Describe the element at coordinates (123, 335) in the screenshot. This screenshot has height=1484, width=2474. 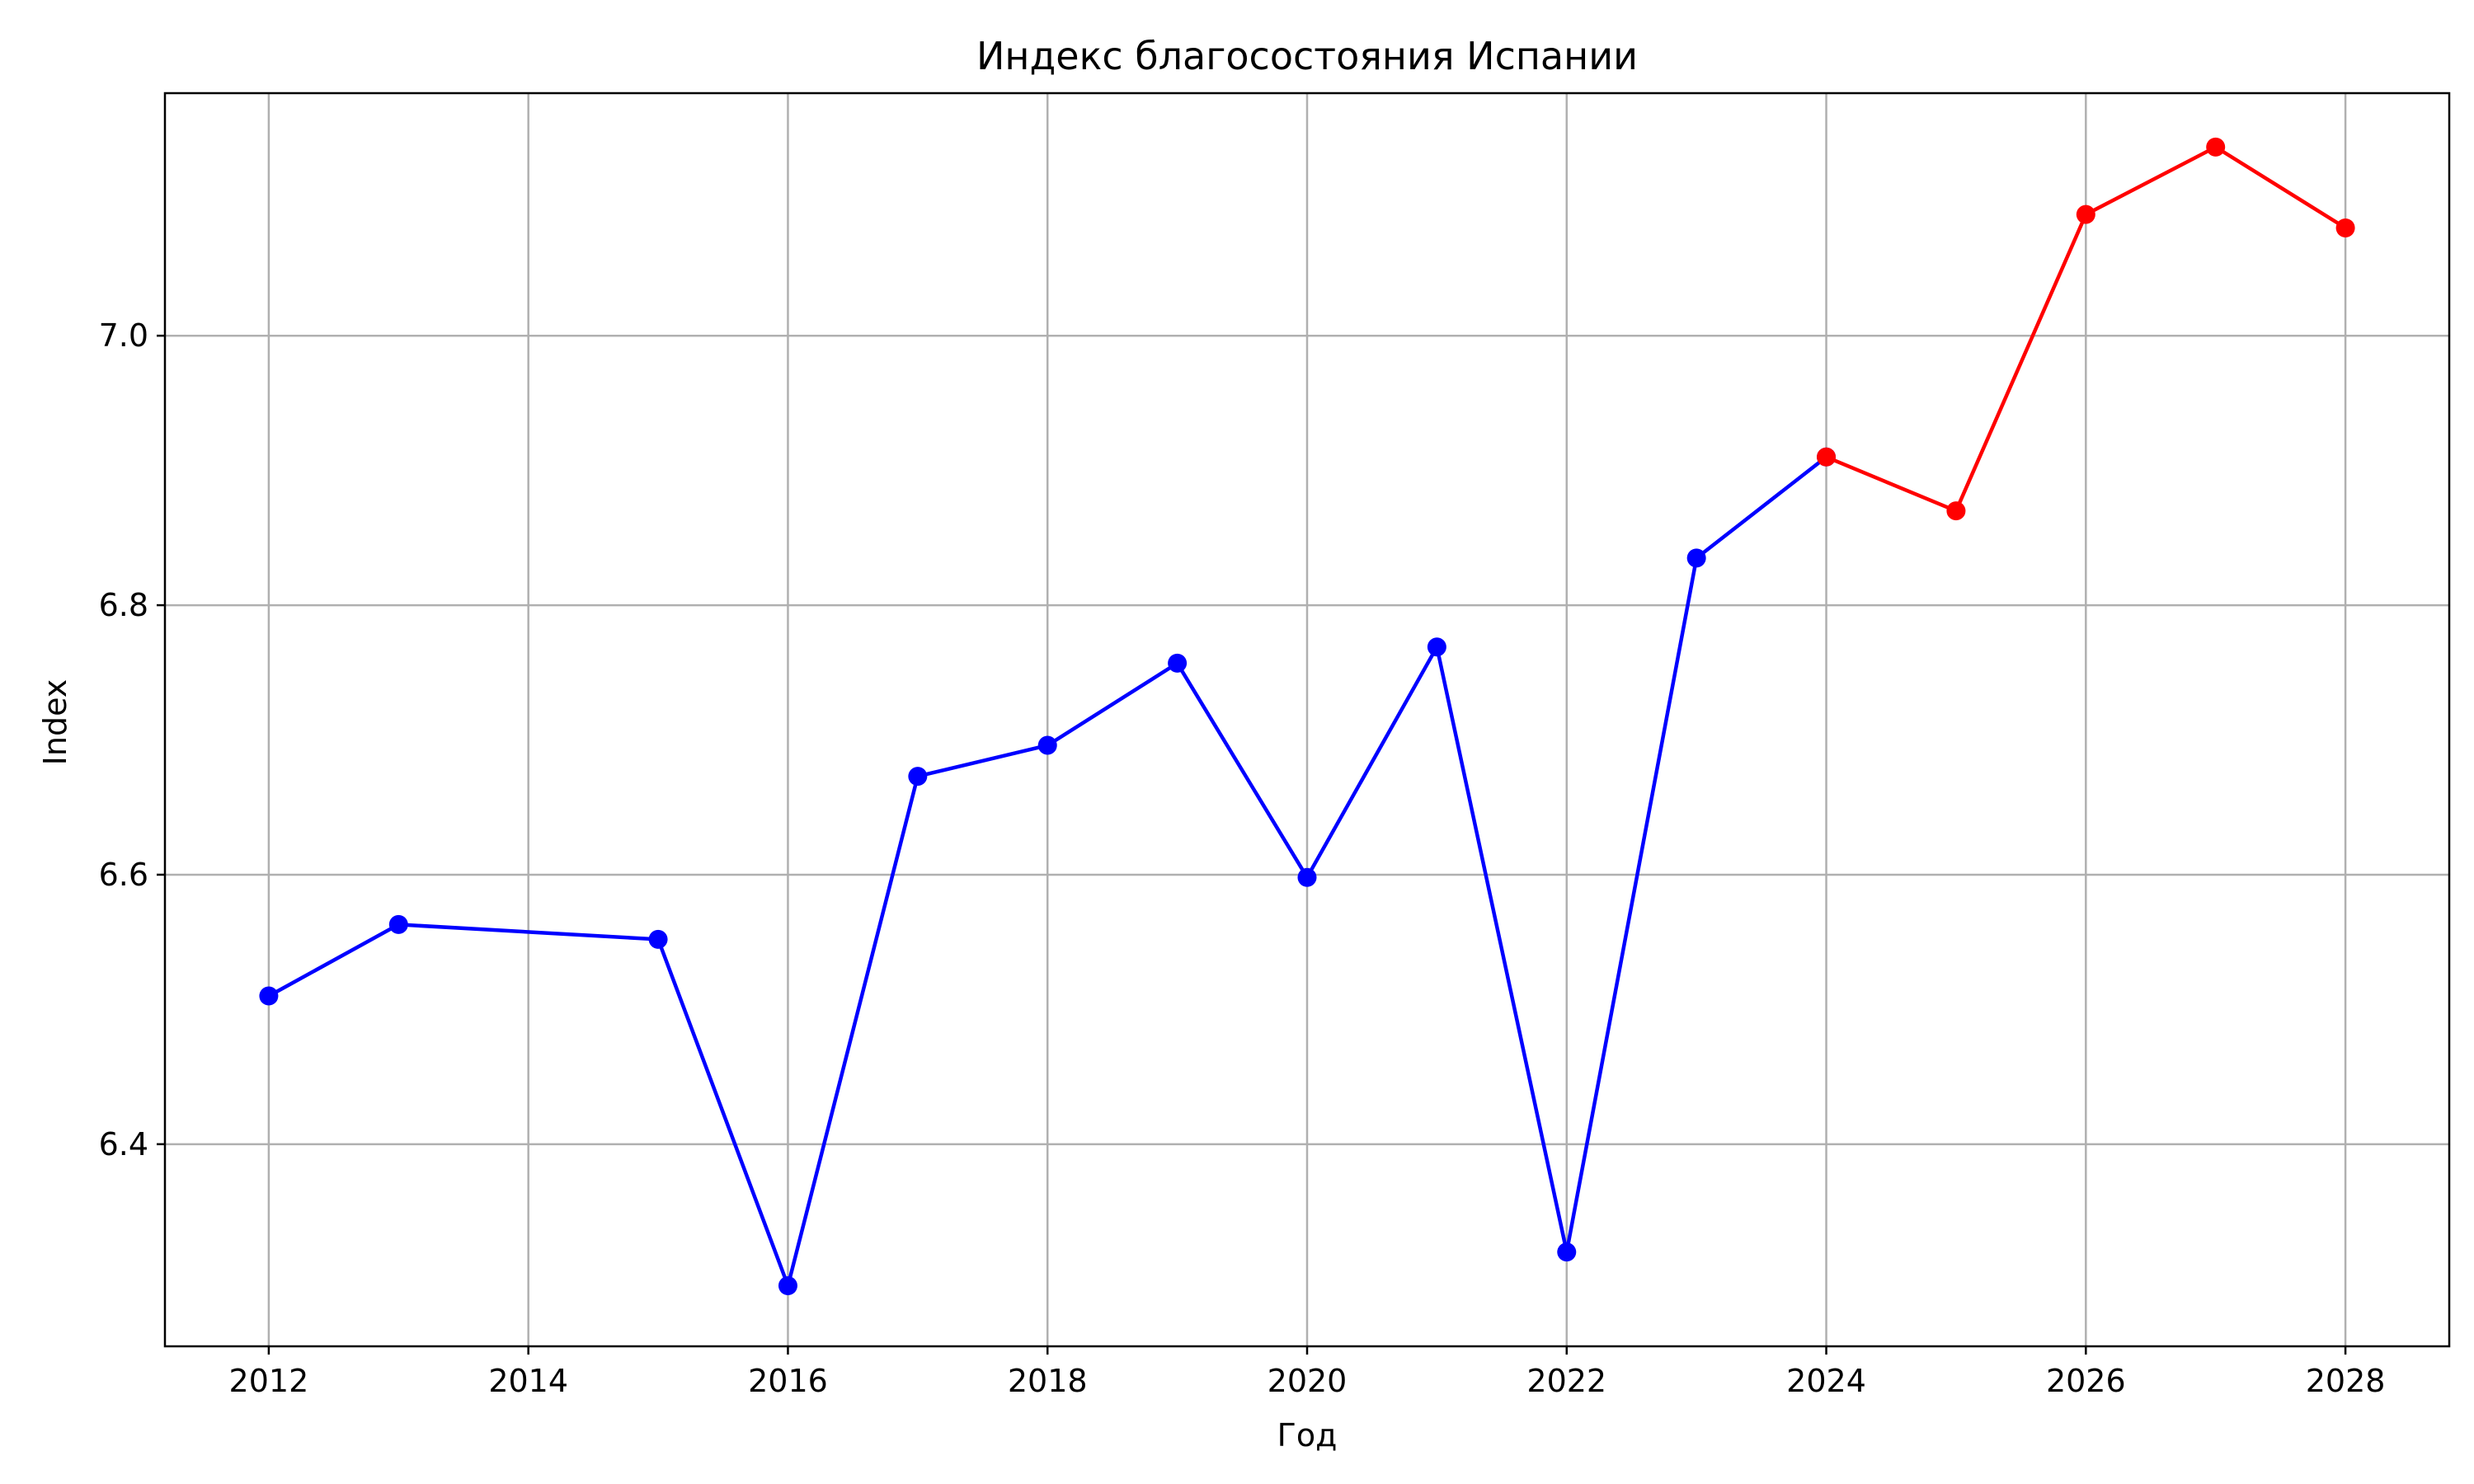
I see `y-tick-label: 7.0` at that location.